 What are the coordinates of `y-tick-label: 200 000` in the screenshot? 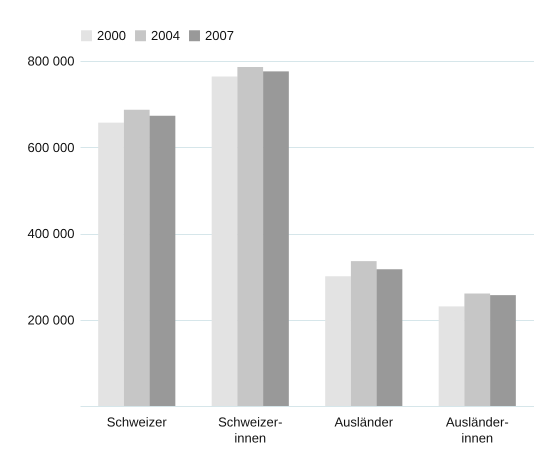 It's located at (51, 320).